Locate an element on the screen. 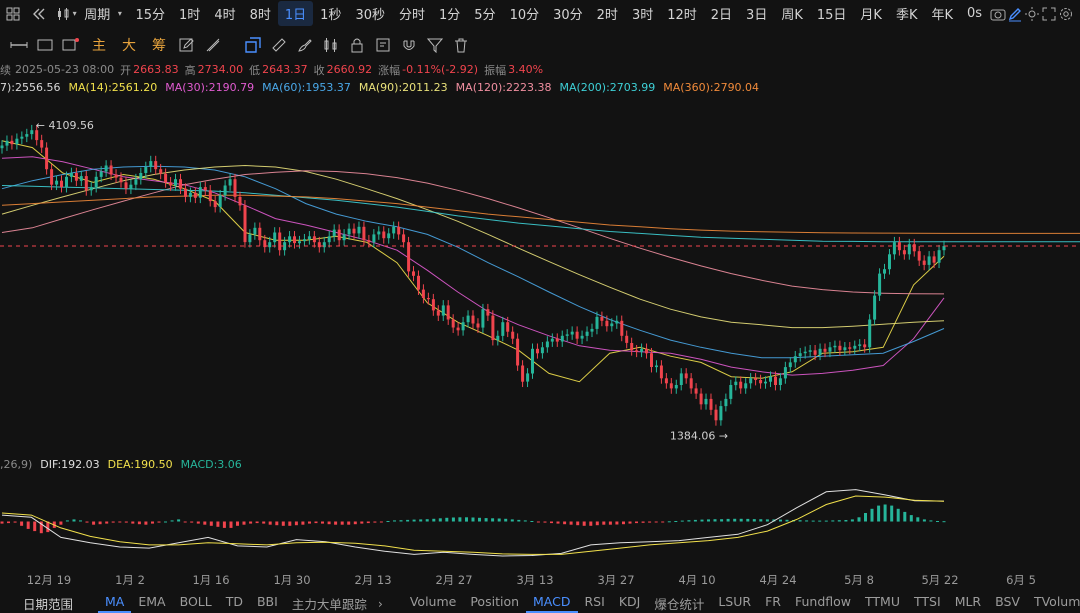 This screenshot has height=613, width=1080. timeframe-16: 3日 is located at coordinates (757, 15).